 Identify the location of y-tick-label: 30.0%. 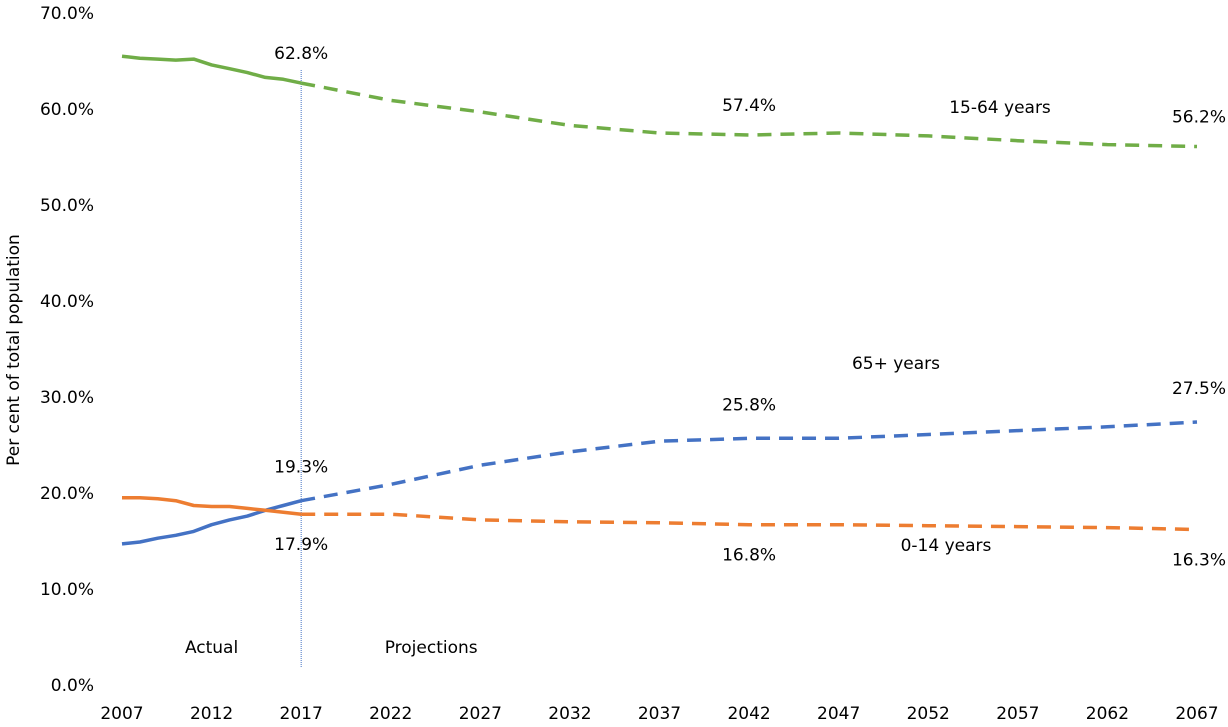
(67, 398).